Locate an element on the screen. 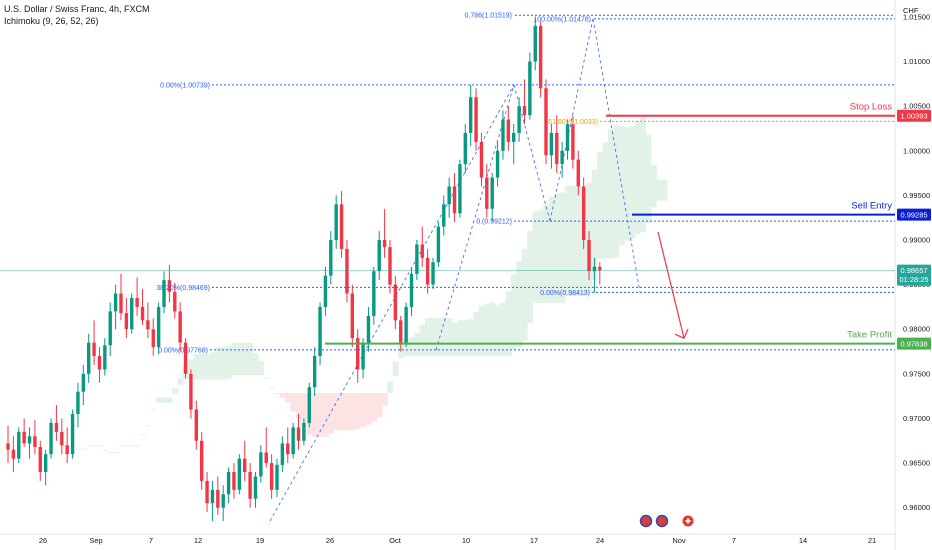 The height and width of the screenshot is (550, 932). fib-label: 0.00%(0.98413) is located at coordinates (565, 293).